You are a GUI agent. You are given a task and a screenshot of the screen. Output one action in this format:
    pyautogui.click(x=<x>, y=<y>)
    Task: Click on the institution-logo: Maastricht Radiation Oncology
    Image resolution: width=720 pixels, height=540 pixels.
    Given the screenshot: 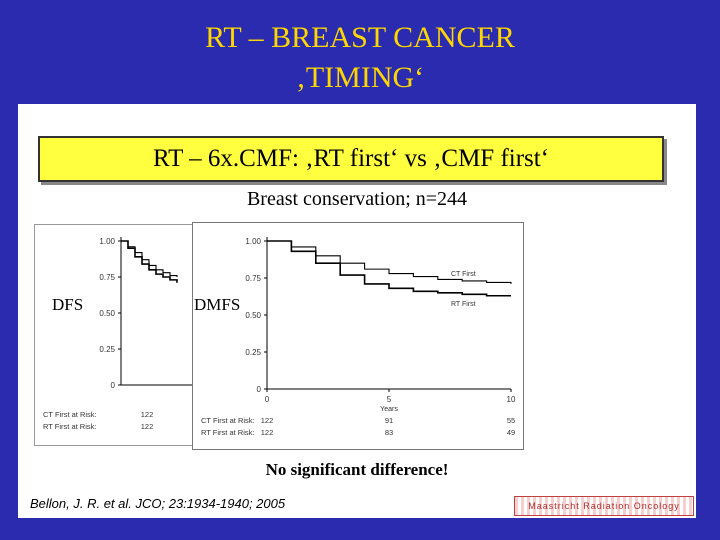 What is the action you would take?
    pyautogui.click(x=604, y=506)
    